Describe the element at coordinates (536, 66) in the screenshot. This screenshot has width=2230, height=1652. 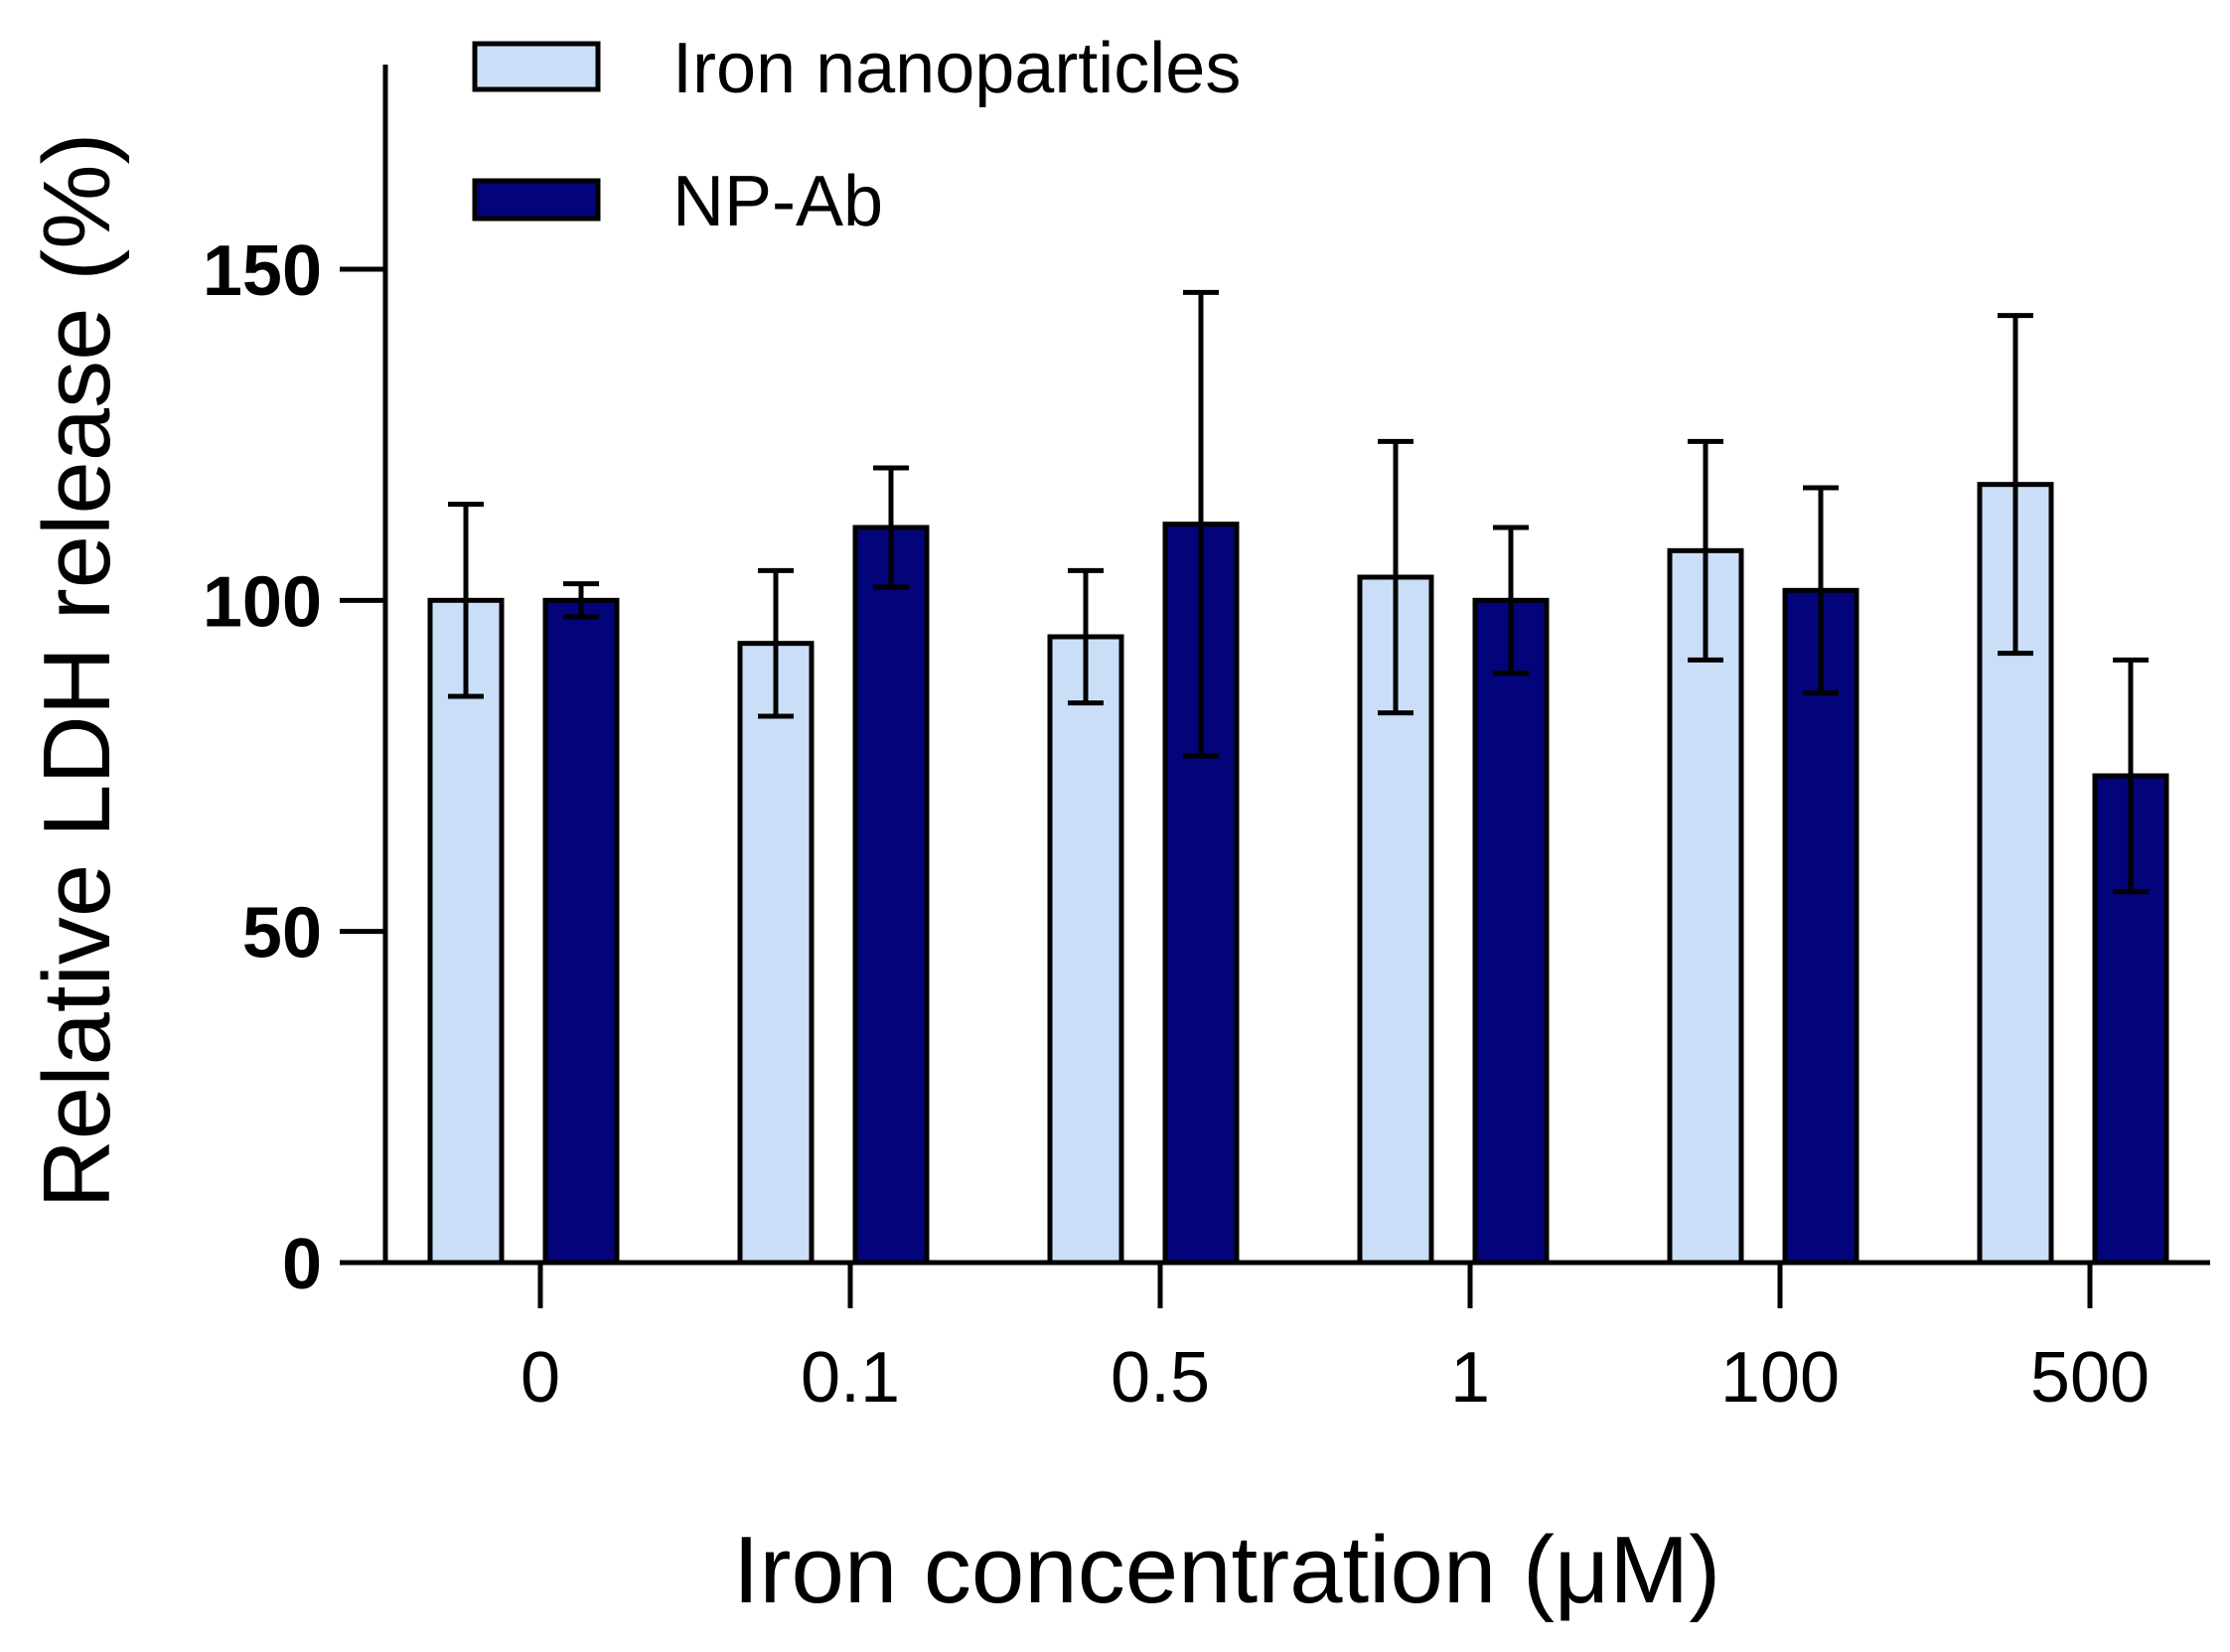
I see `legend-swatch-iron-nanoparticles` at that location.